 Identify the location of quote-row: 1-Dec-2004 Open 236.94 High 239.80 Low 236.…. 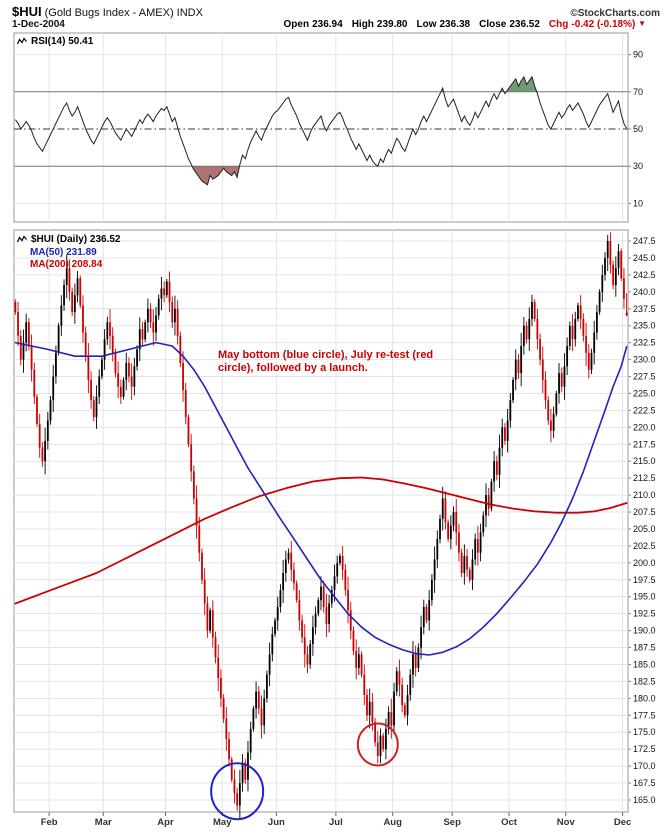
(329, 24).